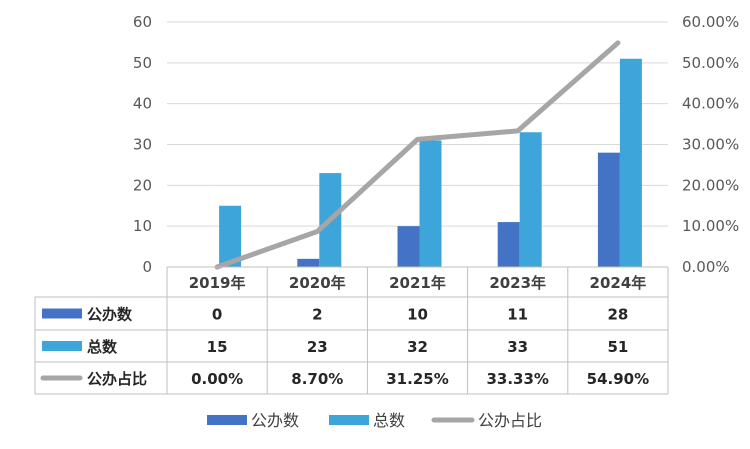 This screenshot has height=449, width=750. I want to click on y2-tick-label: 0.00%, so click(706, 267).